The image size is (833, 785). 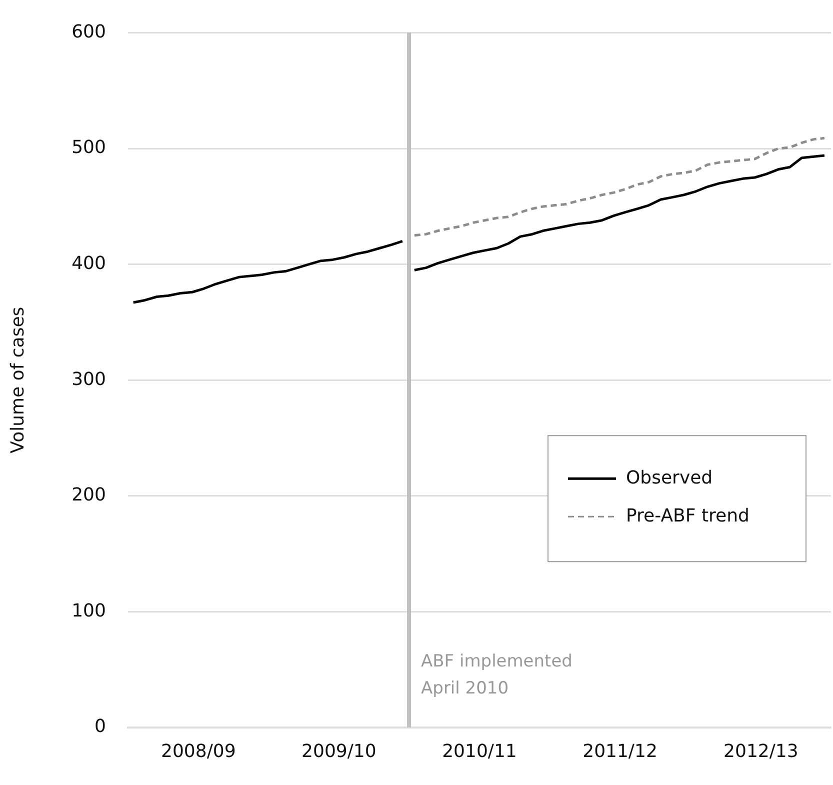 What do you see at coordinates (89, 31) in the screenshot?
I see `y-tick-label: 600` at bounding box center [89, 31].